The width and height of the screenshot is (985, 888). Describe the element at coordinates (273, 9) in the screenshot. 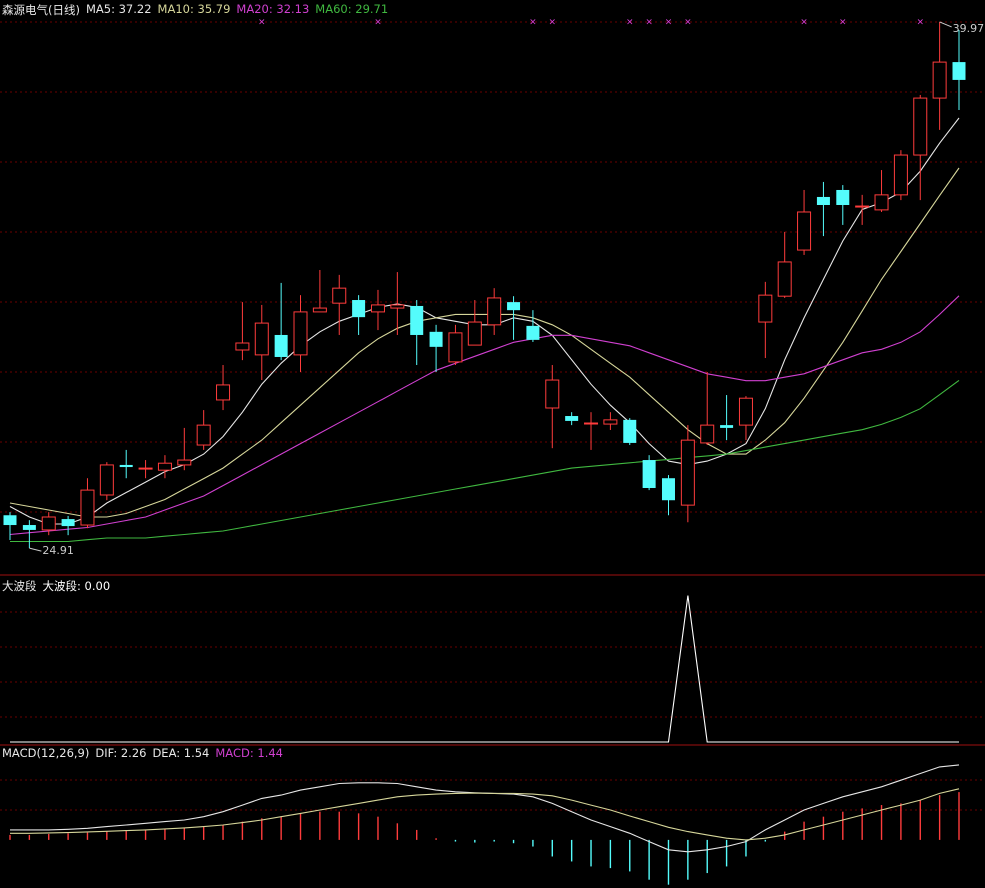

I see `header-label: MA20: 32.13` at that location.